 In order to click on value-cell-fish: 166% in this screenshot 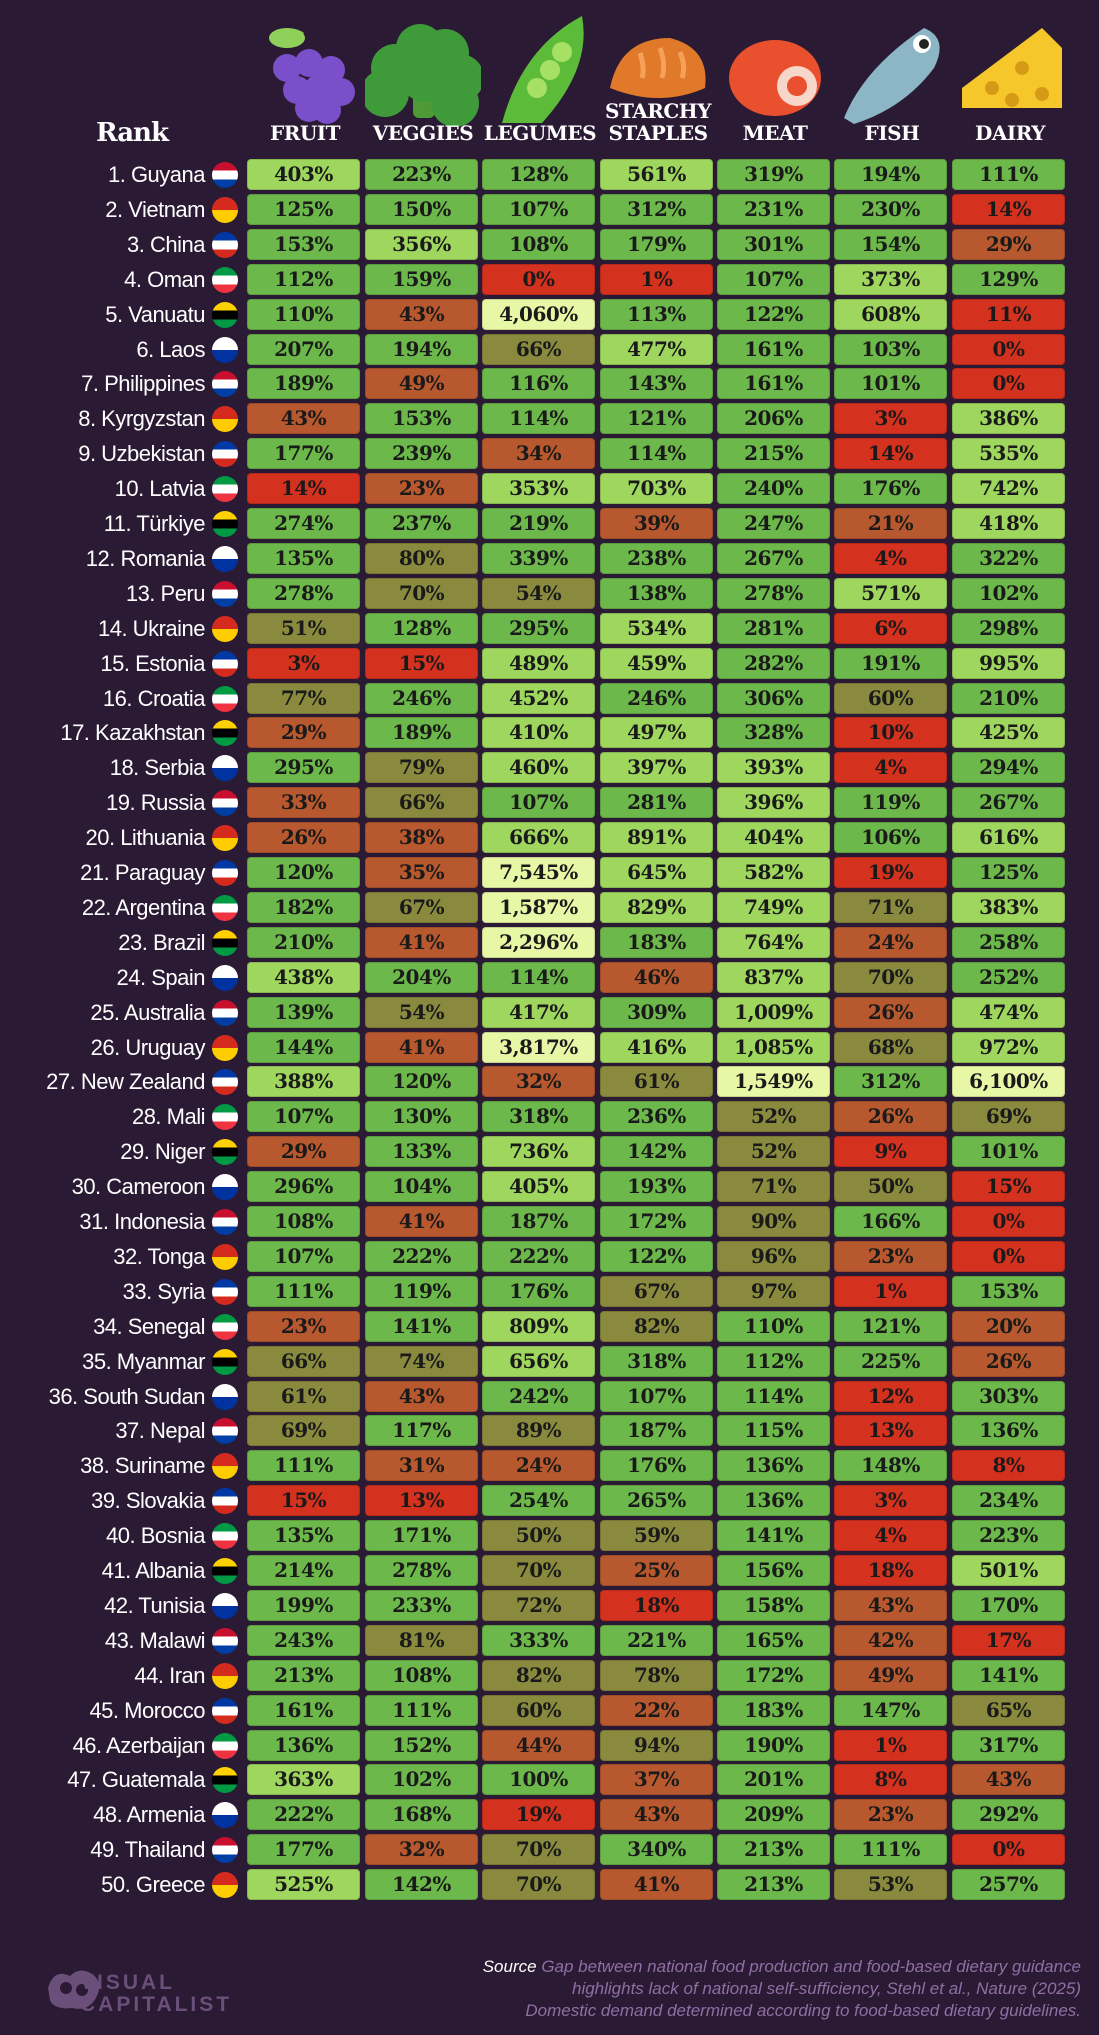, I will do `click(890, 1221)`.